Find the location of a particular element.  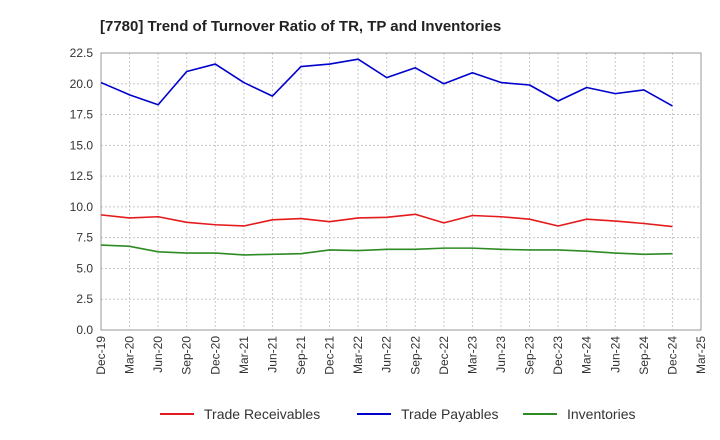

y-tick-label: 10.0 is located at coordinates (82, 207).